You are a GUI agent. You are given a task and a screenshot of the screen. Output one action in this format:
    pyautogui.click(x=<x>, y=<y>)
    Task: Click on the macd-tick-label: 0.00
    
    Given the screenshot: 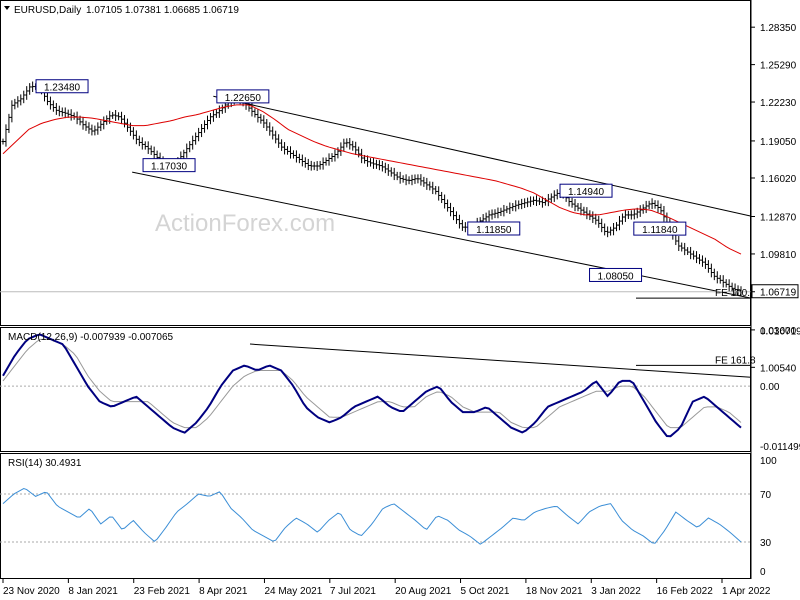 What is the action you would take?
    pyautogui.click(x=770, y=387)
    